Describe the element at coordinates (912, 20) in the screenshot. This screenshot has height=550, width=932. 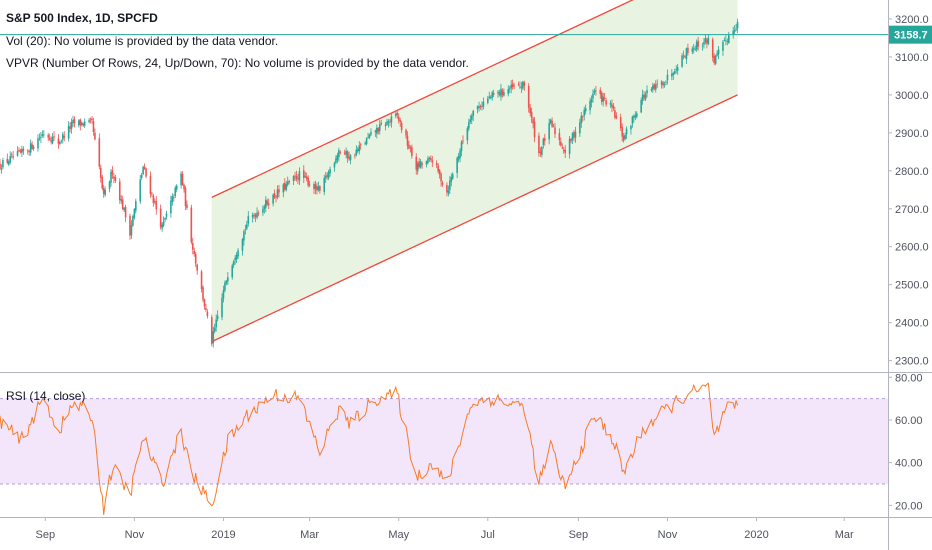
I see `price-tick-label: 3200.0` at that location.